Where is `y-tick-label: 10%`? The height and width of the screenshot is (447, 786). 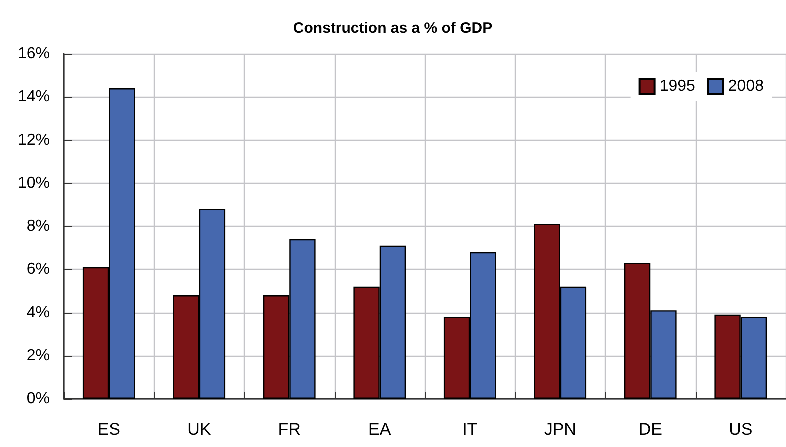
y-tick-label: 10% is located at coordinates (34, 183).